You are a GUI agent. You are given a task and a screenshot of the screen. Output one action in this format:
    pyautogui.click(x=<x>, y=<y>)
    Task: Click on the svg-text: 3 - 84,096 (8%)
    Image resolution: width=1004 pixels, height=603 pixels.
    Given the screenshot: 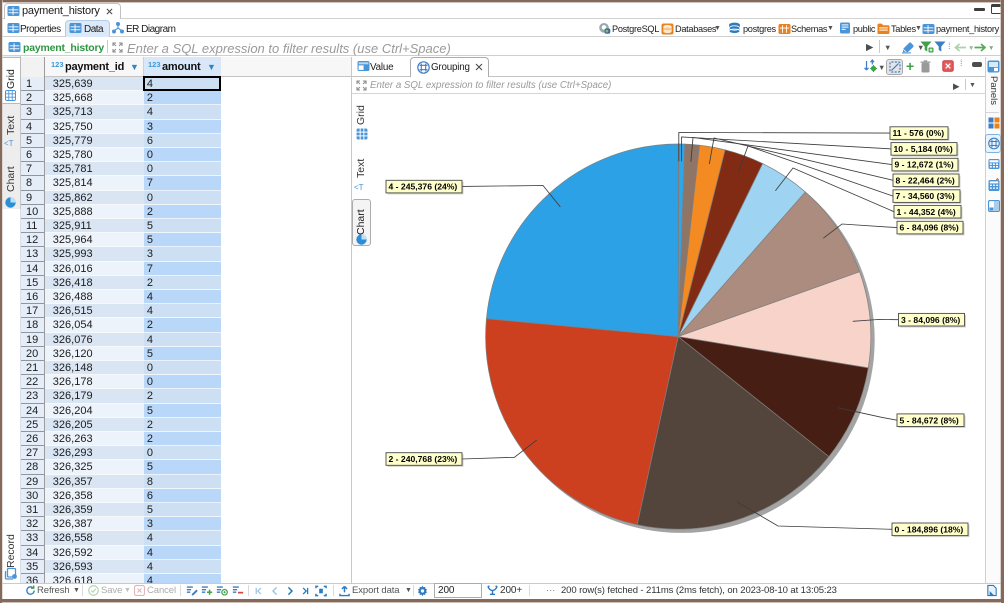 What is the action you would take?
    pyautogui.click(x=930, y=320)
    